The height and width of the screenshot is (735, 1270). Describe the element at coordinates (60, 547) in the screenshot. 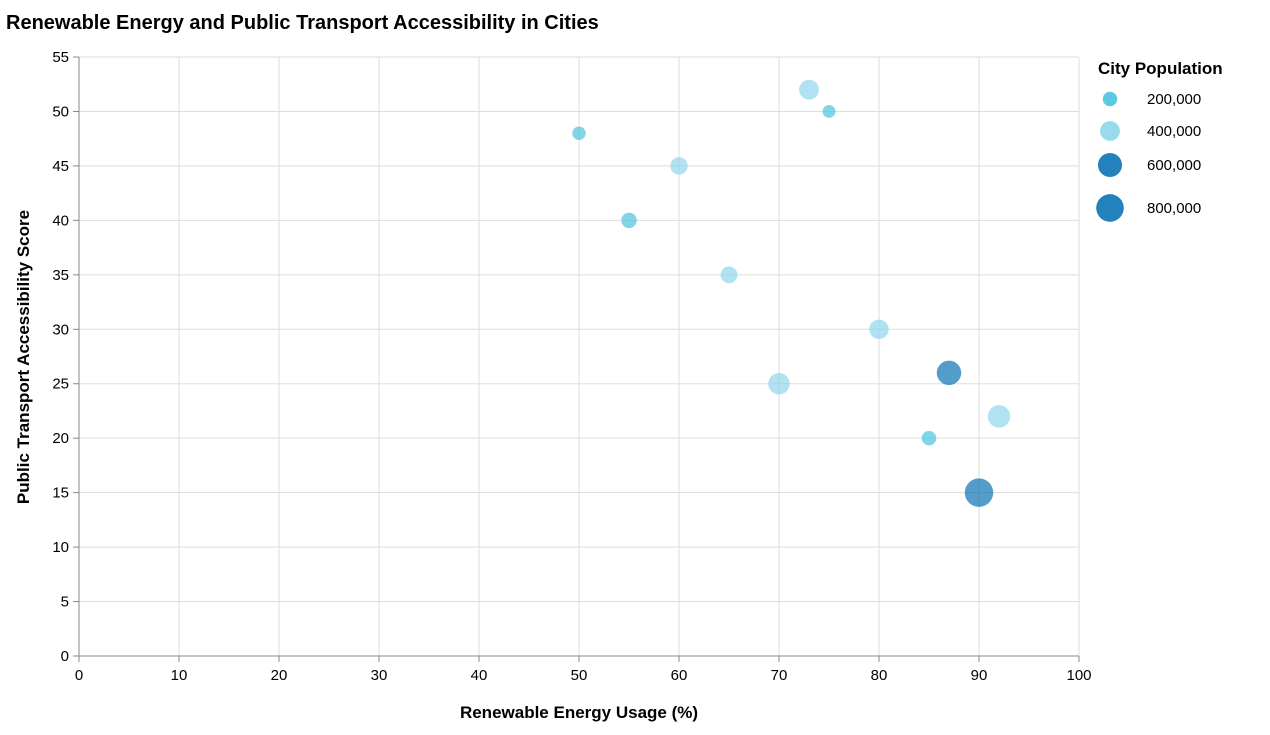

I see `y-tick-label: 10` at that location.